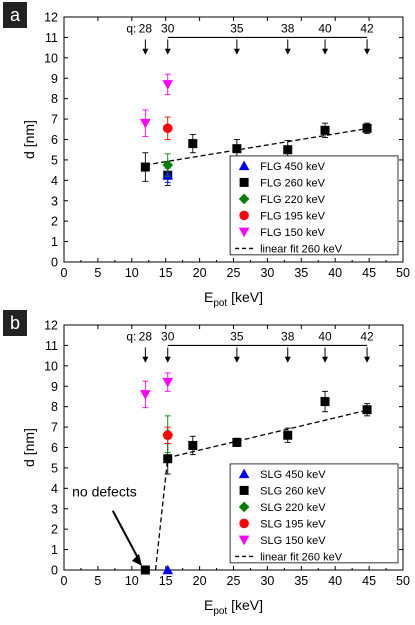  What do you see at coordinates (168, 336) in the screenshot?
I see `q-value-label: 30` at bounding box center [168, 336].